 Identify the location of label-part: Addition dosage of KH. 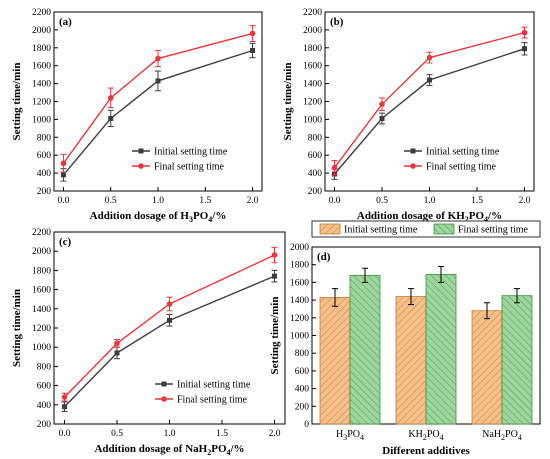
(411, 216).